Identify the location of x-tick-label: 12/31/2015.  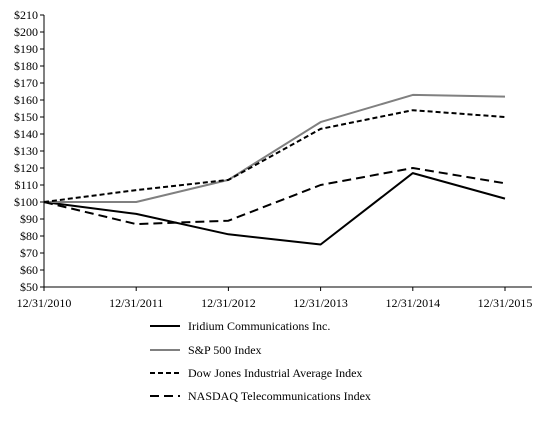
(505, 303).